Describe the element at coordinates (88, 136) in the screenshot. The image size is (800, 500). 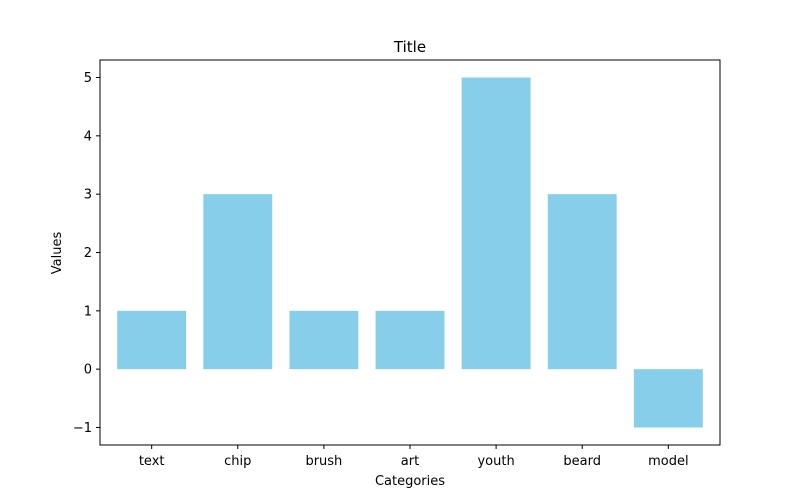
I see `y-tick-label: 4` at that location.